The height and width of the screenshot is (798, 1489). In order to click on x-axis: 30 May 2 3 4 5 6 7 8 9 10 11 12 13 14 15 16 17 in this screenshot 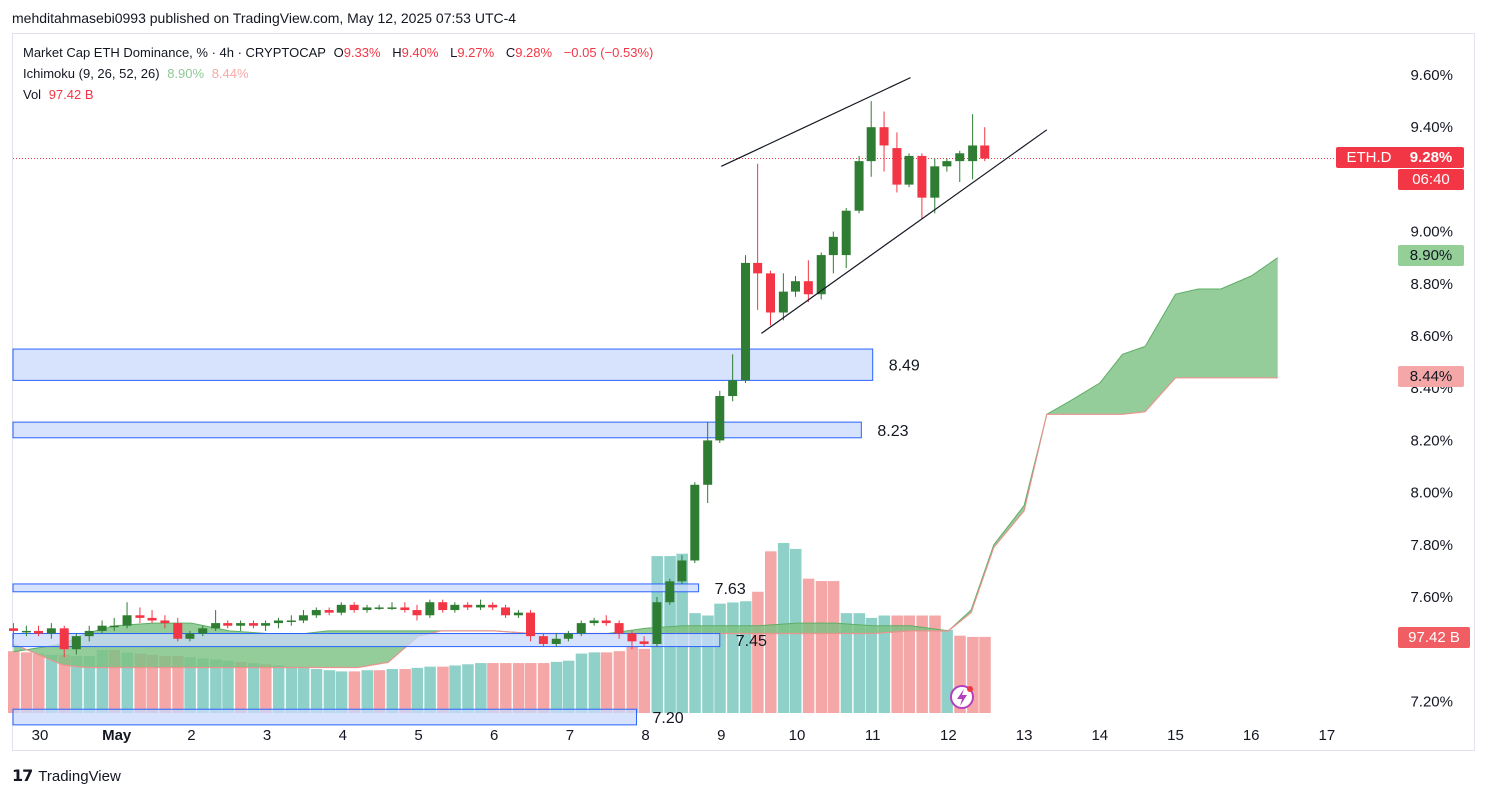, I will do `click(684, 735)`.